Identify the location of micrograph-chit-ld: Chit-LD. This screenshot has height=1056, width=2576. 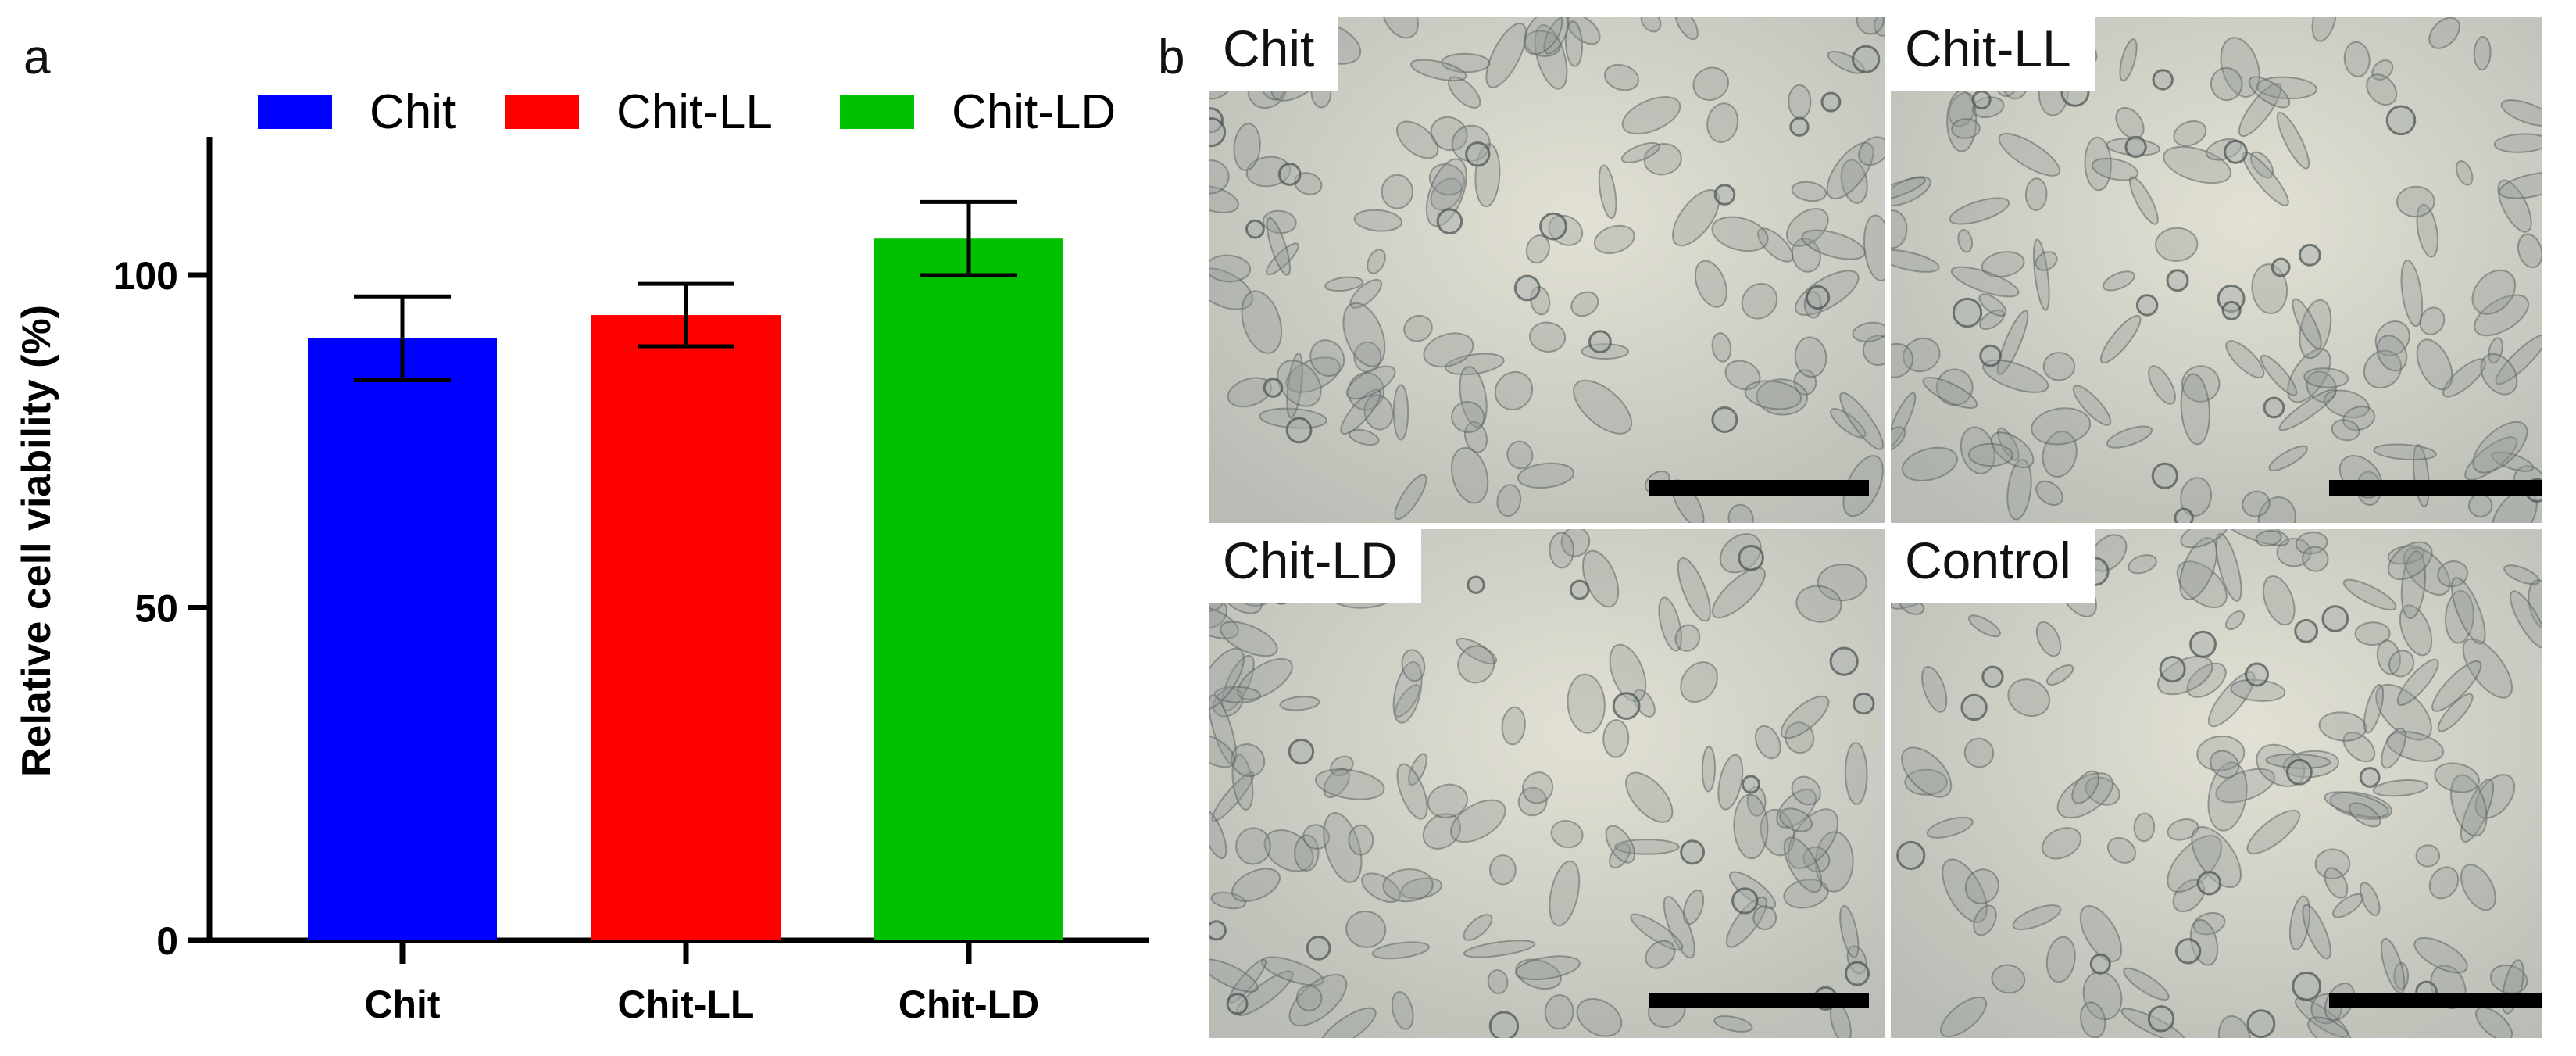
(1547, 783).